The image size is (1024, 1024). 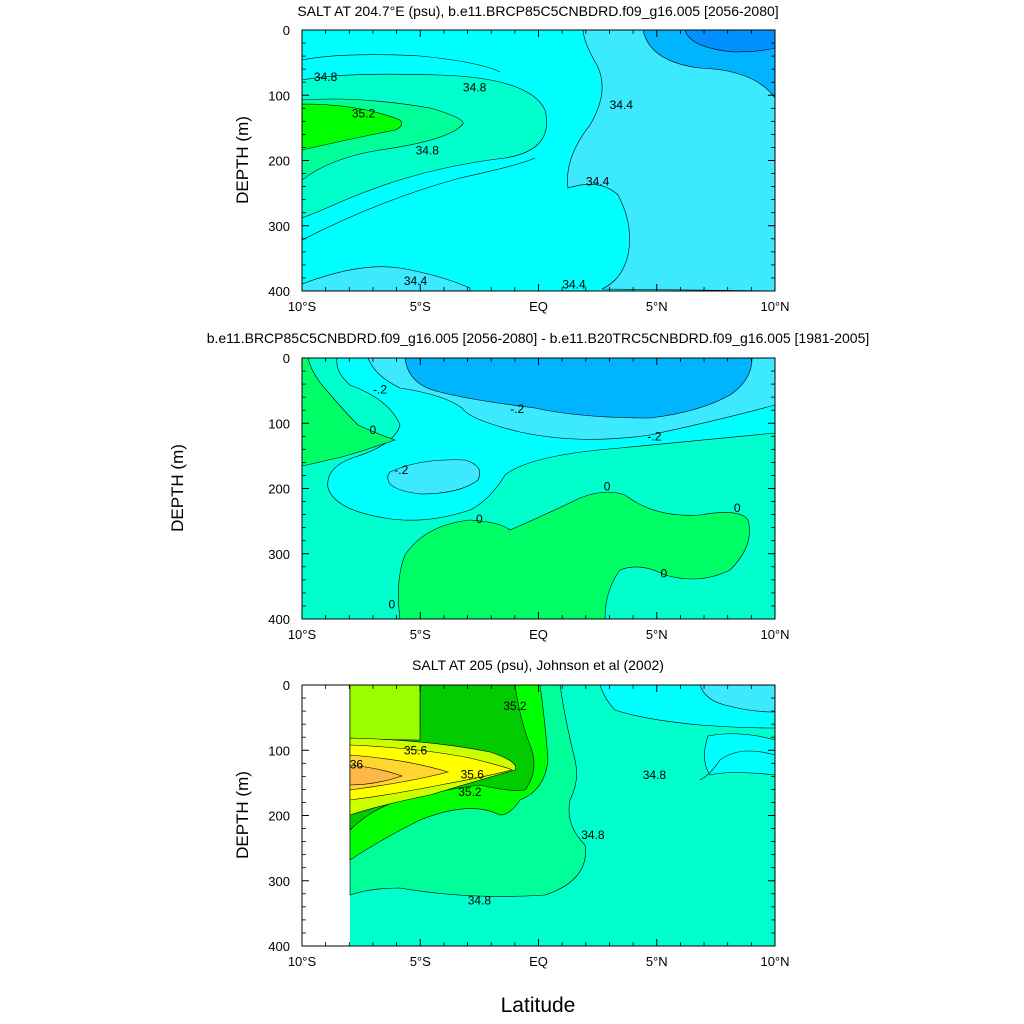 What do you see at coordinates (357, 765) in the screenshot?
I see `contour-label: 36` at bounding box center [357, 765].